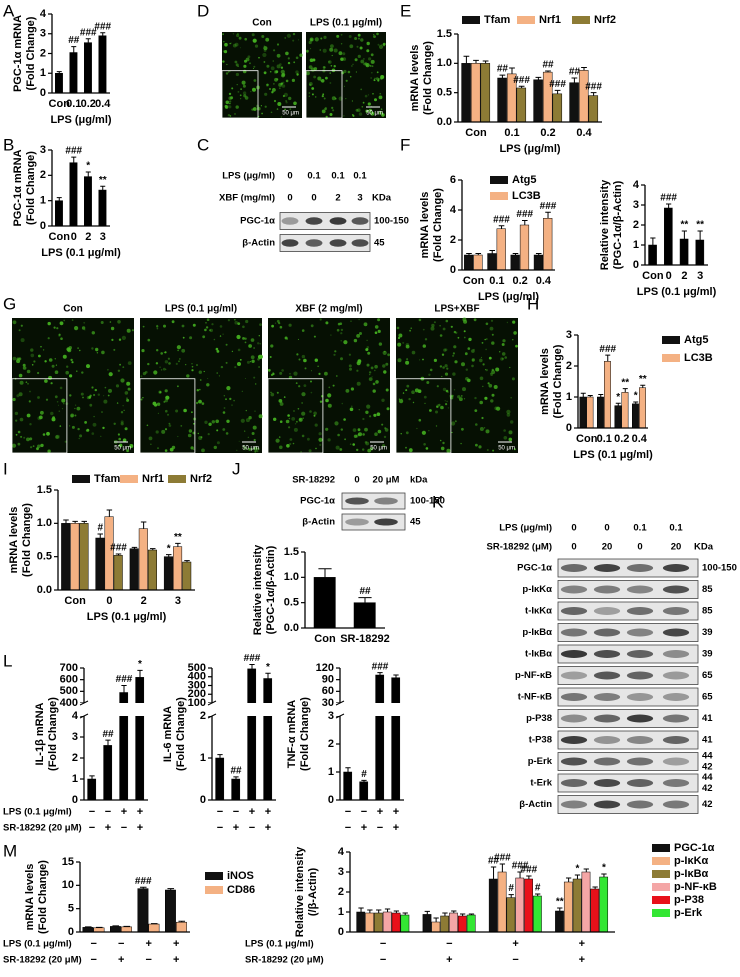 This screenshot has width=740, height=977. What do you see at coordinates (533, 303) in the screenshot?
I see `panel-letter: H` at bounding box center [533, 303].